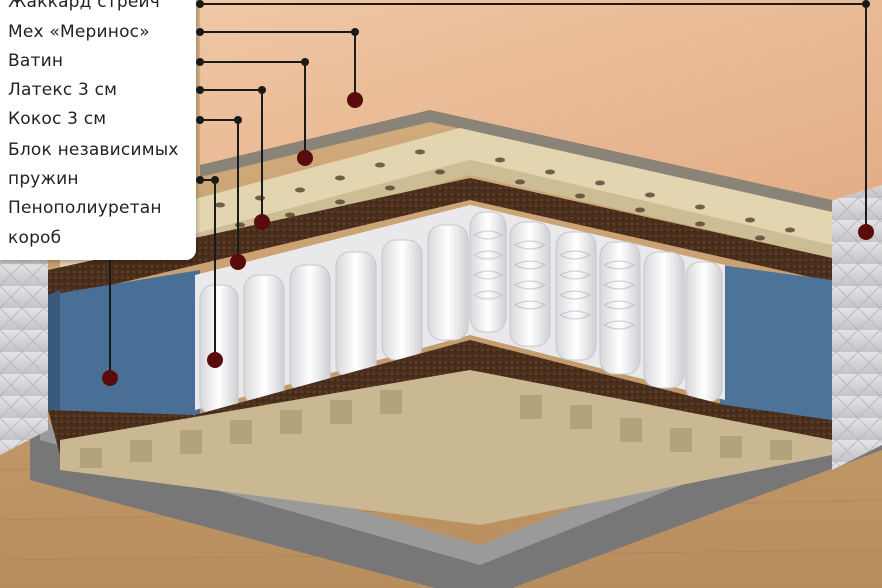  What do you see at coordinates (85, 208) in the screenshot?
I see `label-foam: Пенополиуретан` at bounding box center [85, 208].